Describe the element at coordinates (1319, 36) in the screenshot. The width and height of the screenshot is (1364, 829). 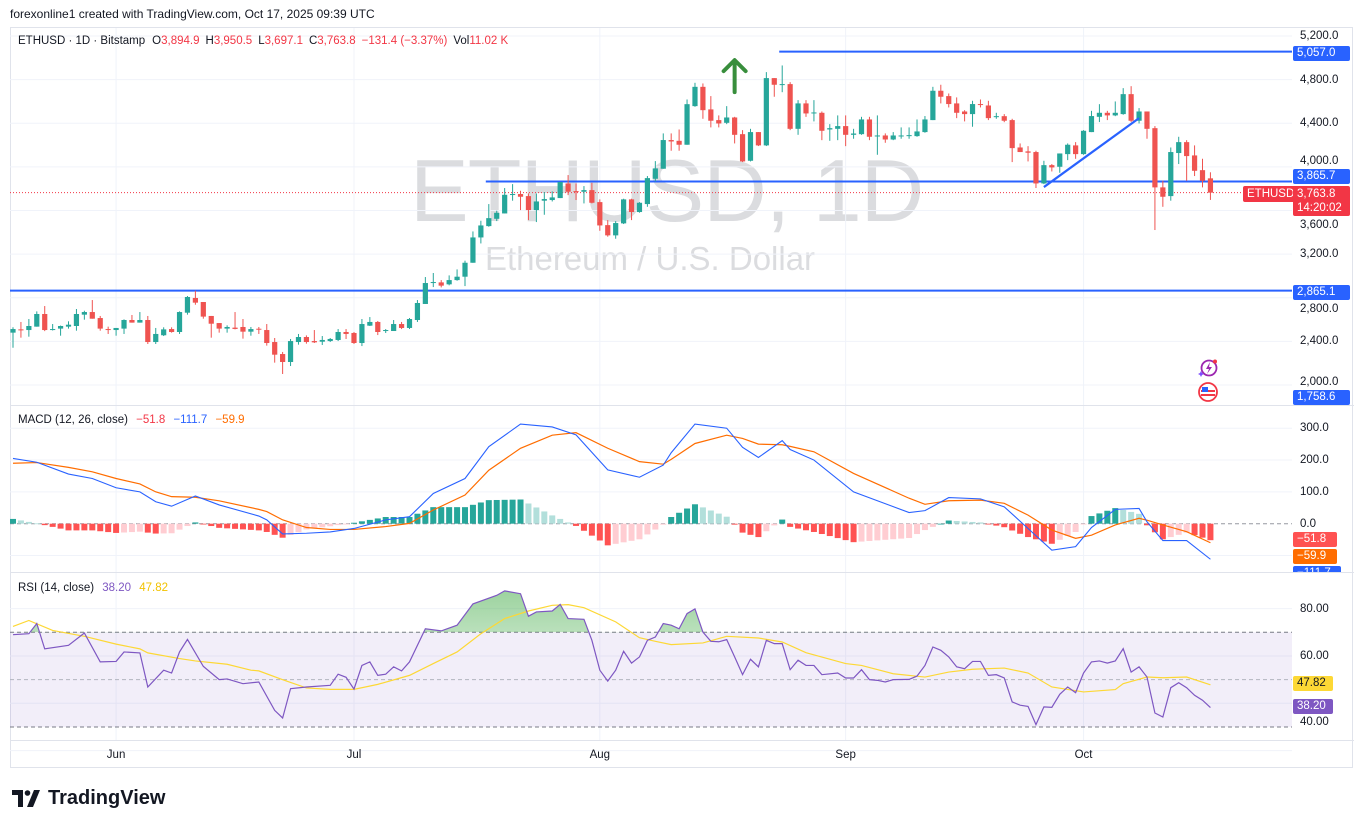
I see `price-tick-label: 5,200.0` at that location.